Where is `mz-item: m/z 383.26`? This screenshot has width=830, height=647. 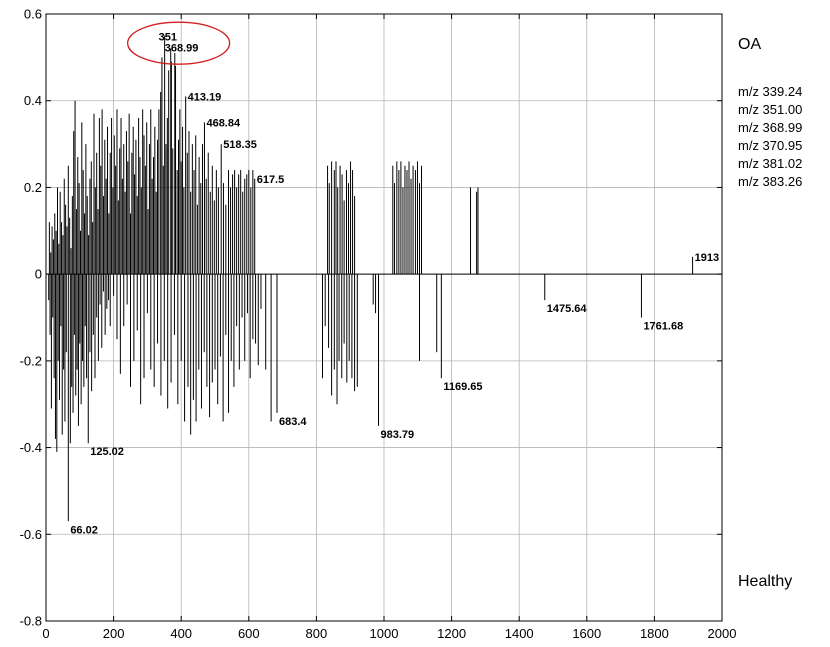 mz-item: m/z 383.26 is located at coordinates (770, 181).